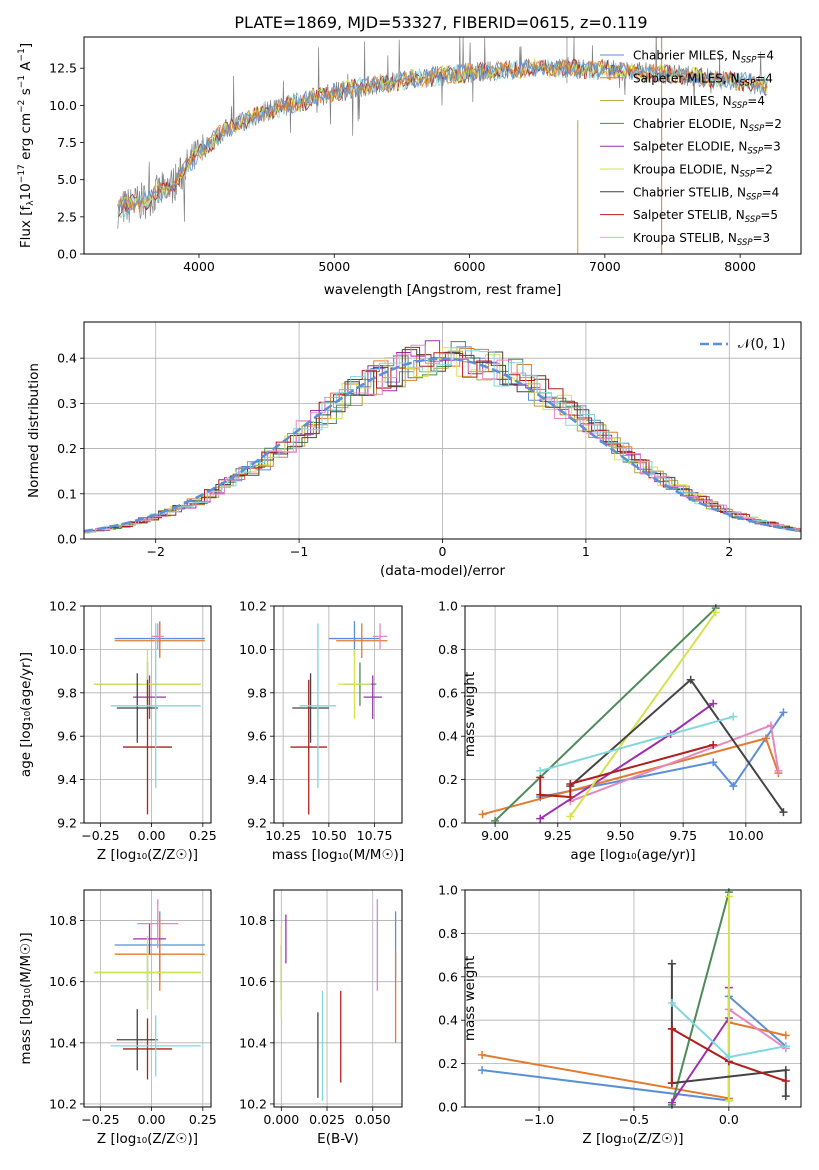 The image size is (819, 1170). What do you see at coordinates (147, 1139) in the screenshot?
I see `x-axis-label: Z [log₁₀(Z/Z☉)]` at bounding box center [147, 1139].